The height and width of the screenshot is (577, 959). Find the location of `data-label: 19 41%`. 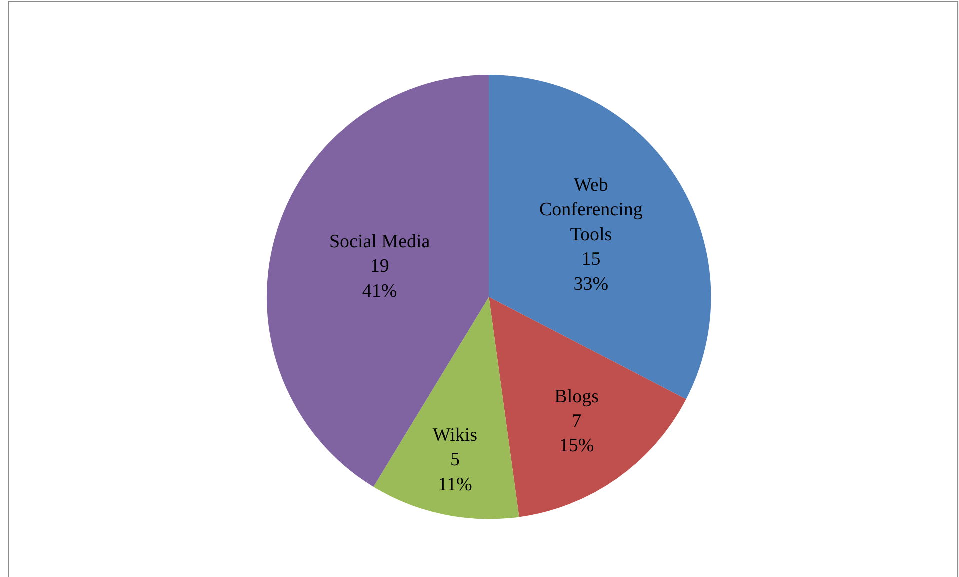

data-label: 19 41% is located at coordinates (380, 279).